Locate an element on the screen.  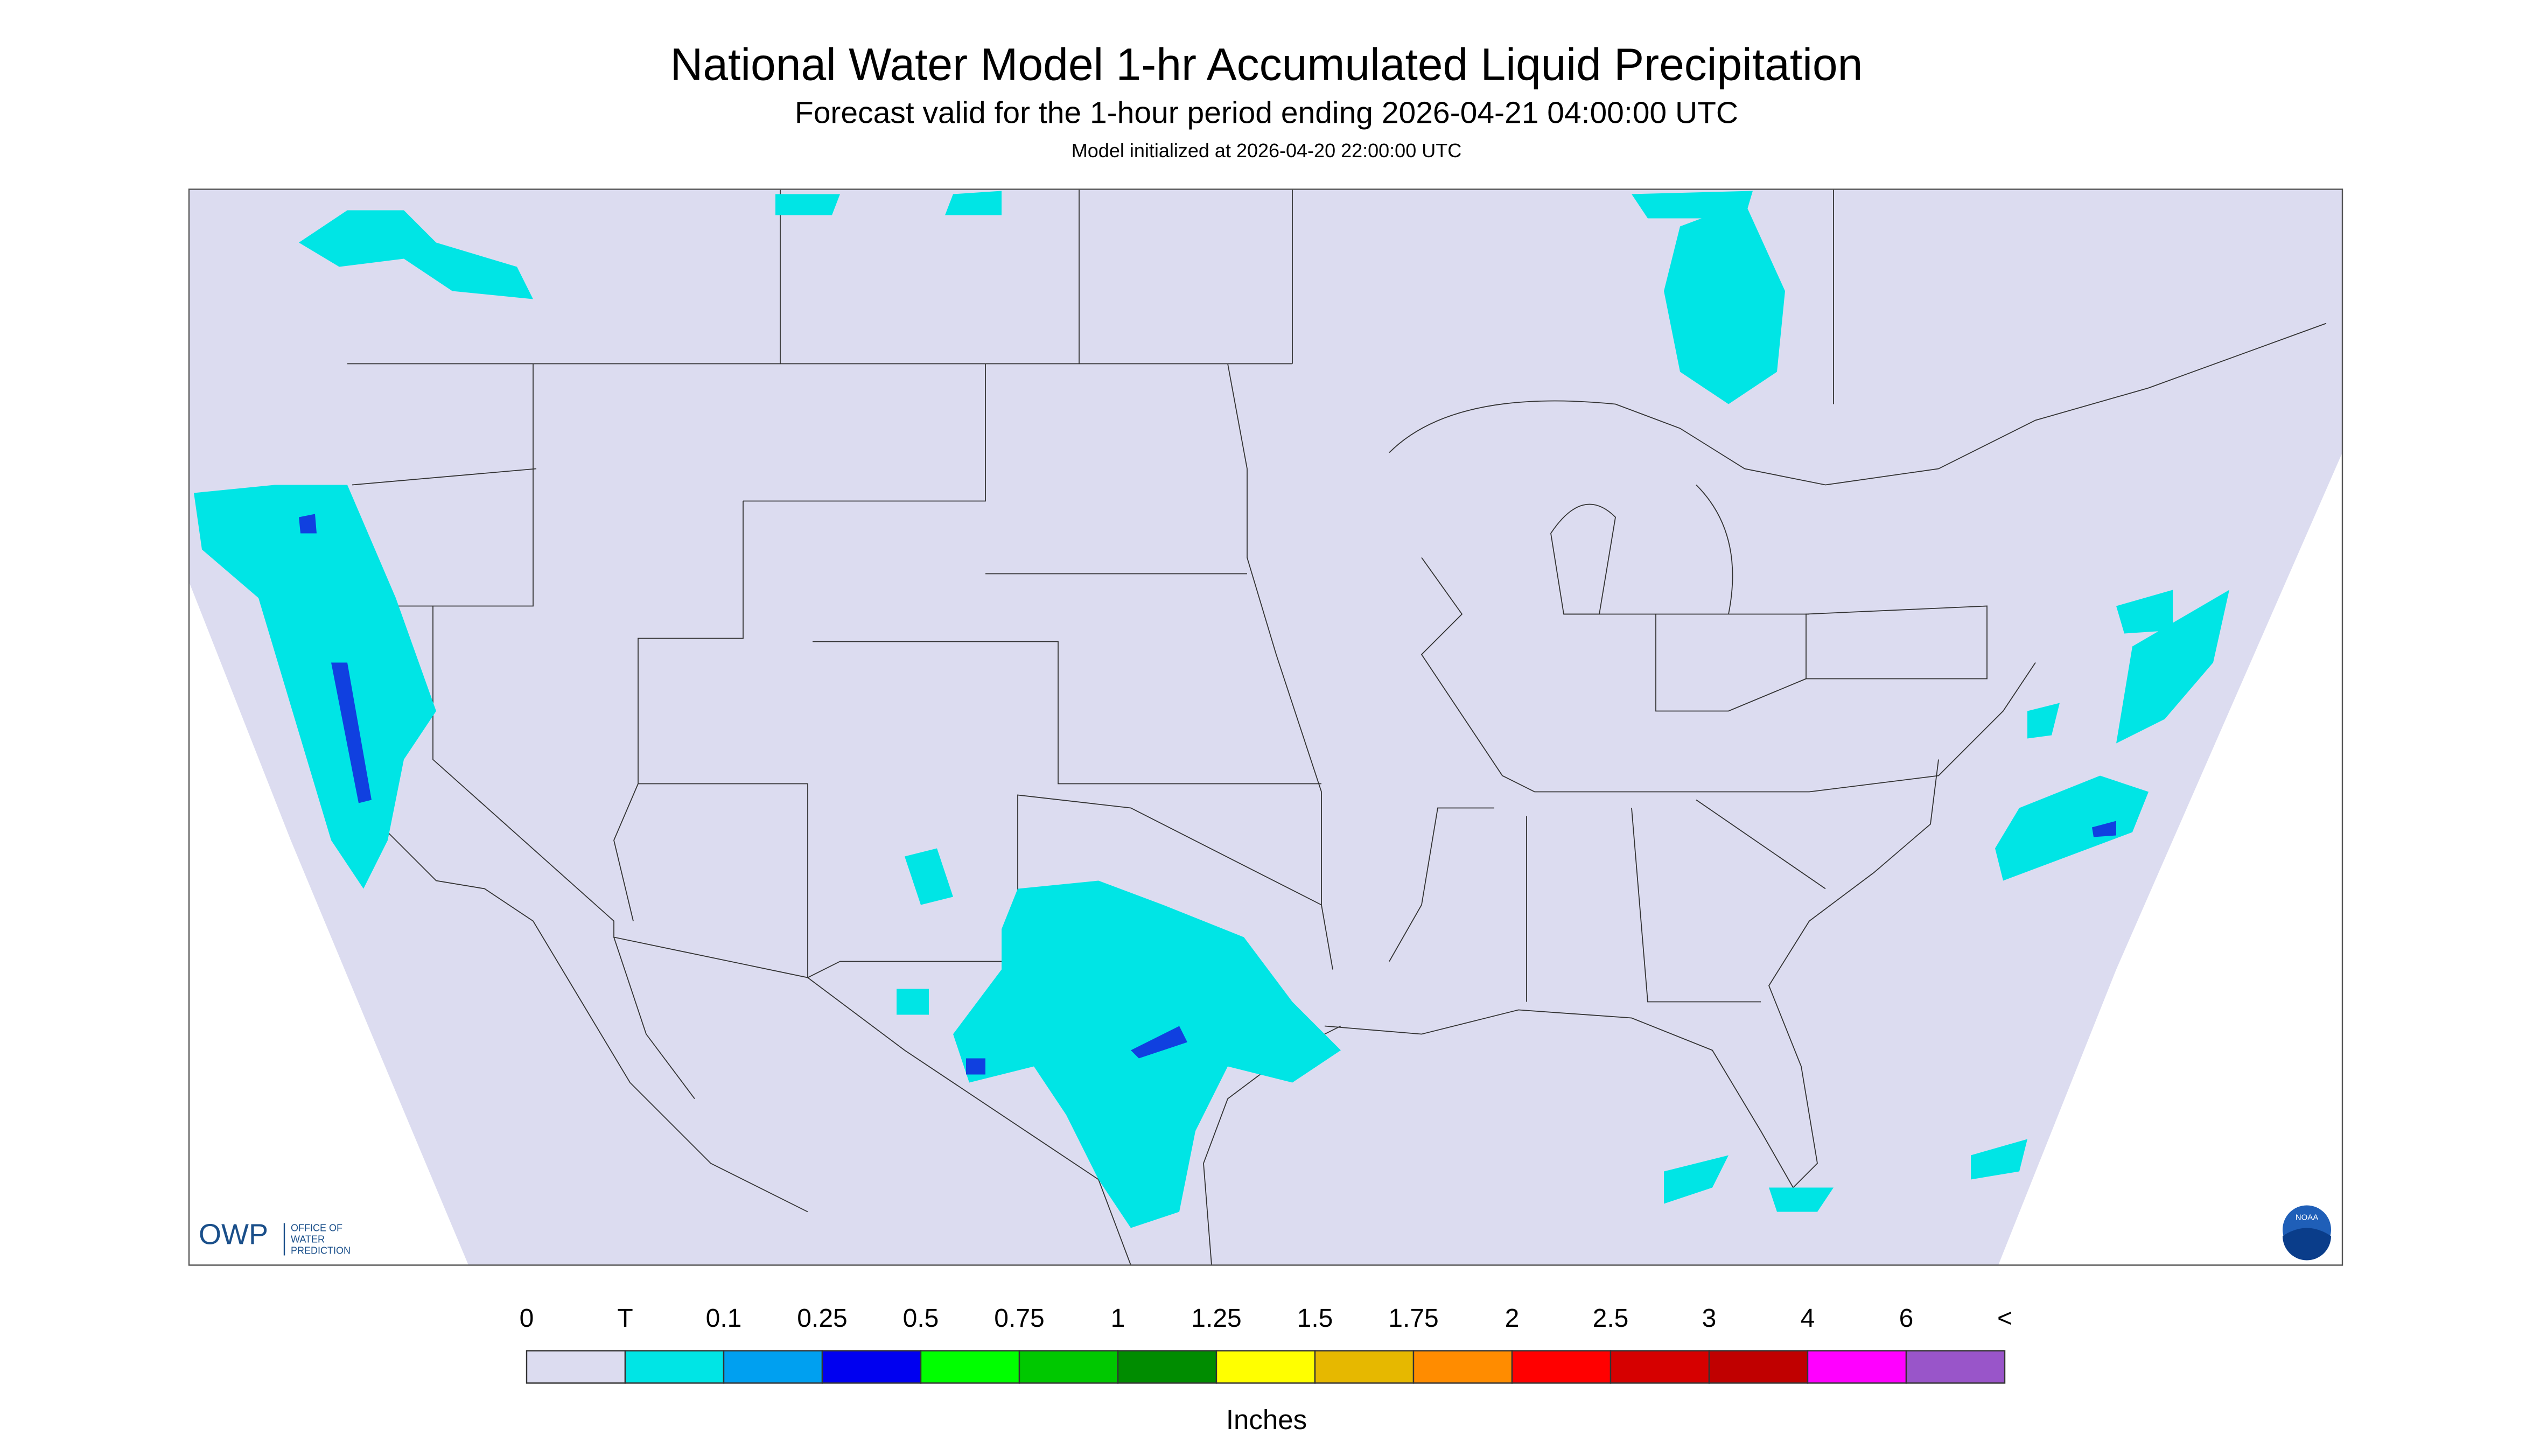
legend-label: 1.5 is located at coordinates (1315, 1318).